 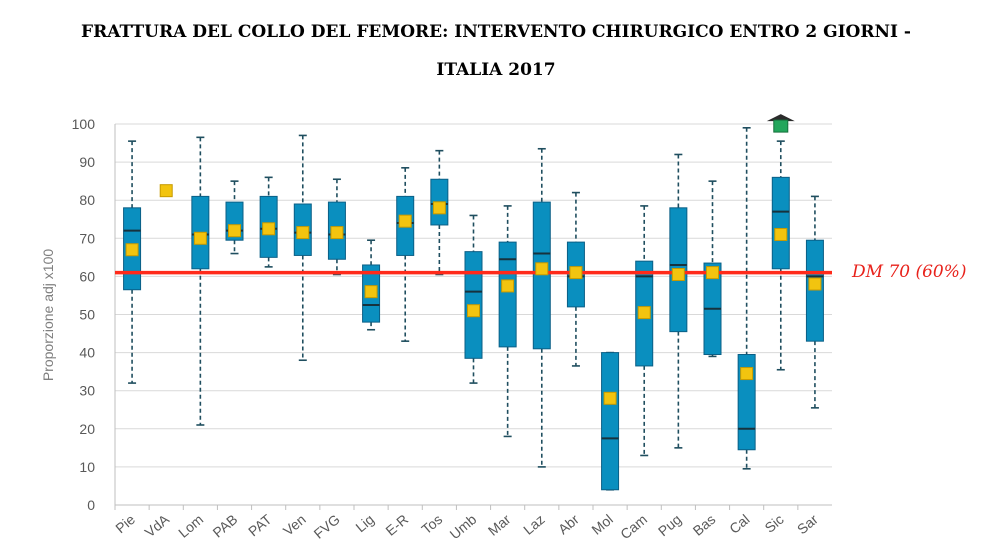 What do you see at coordinates (678, 274) in the screenshot?
I see `mean-marker-Pug` at bounding box center [678, 274].